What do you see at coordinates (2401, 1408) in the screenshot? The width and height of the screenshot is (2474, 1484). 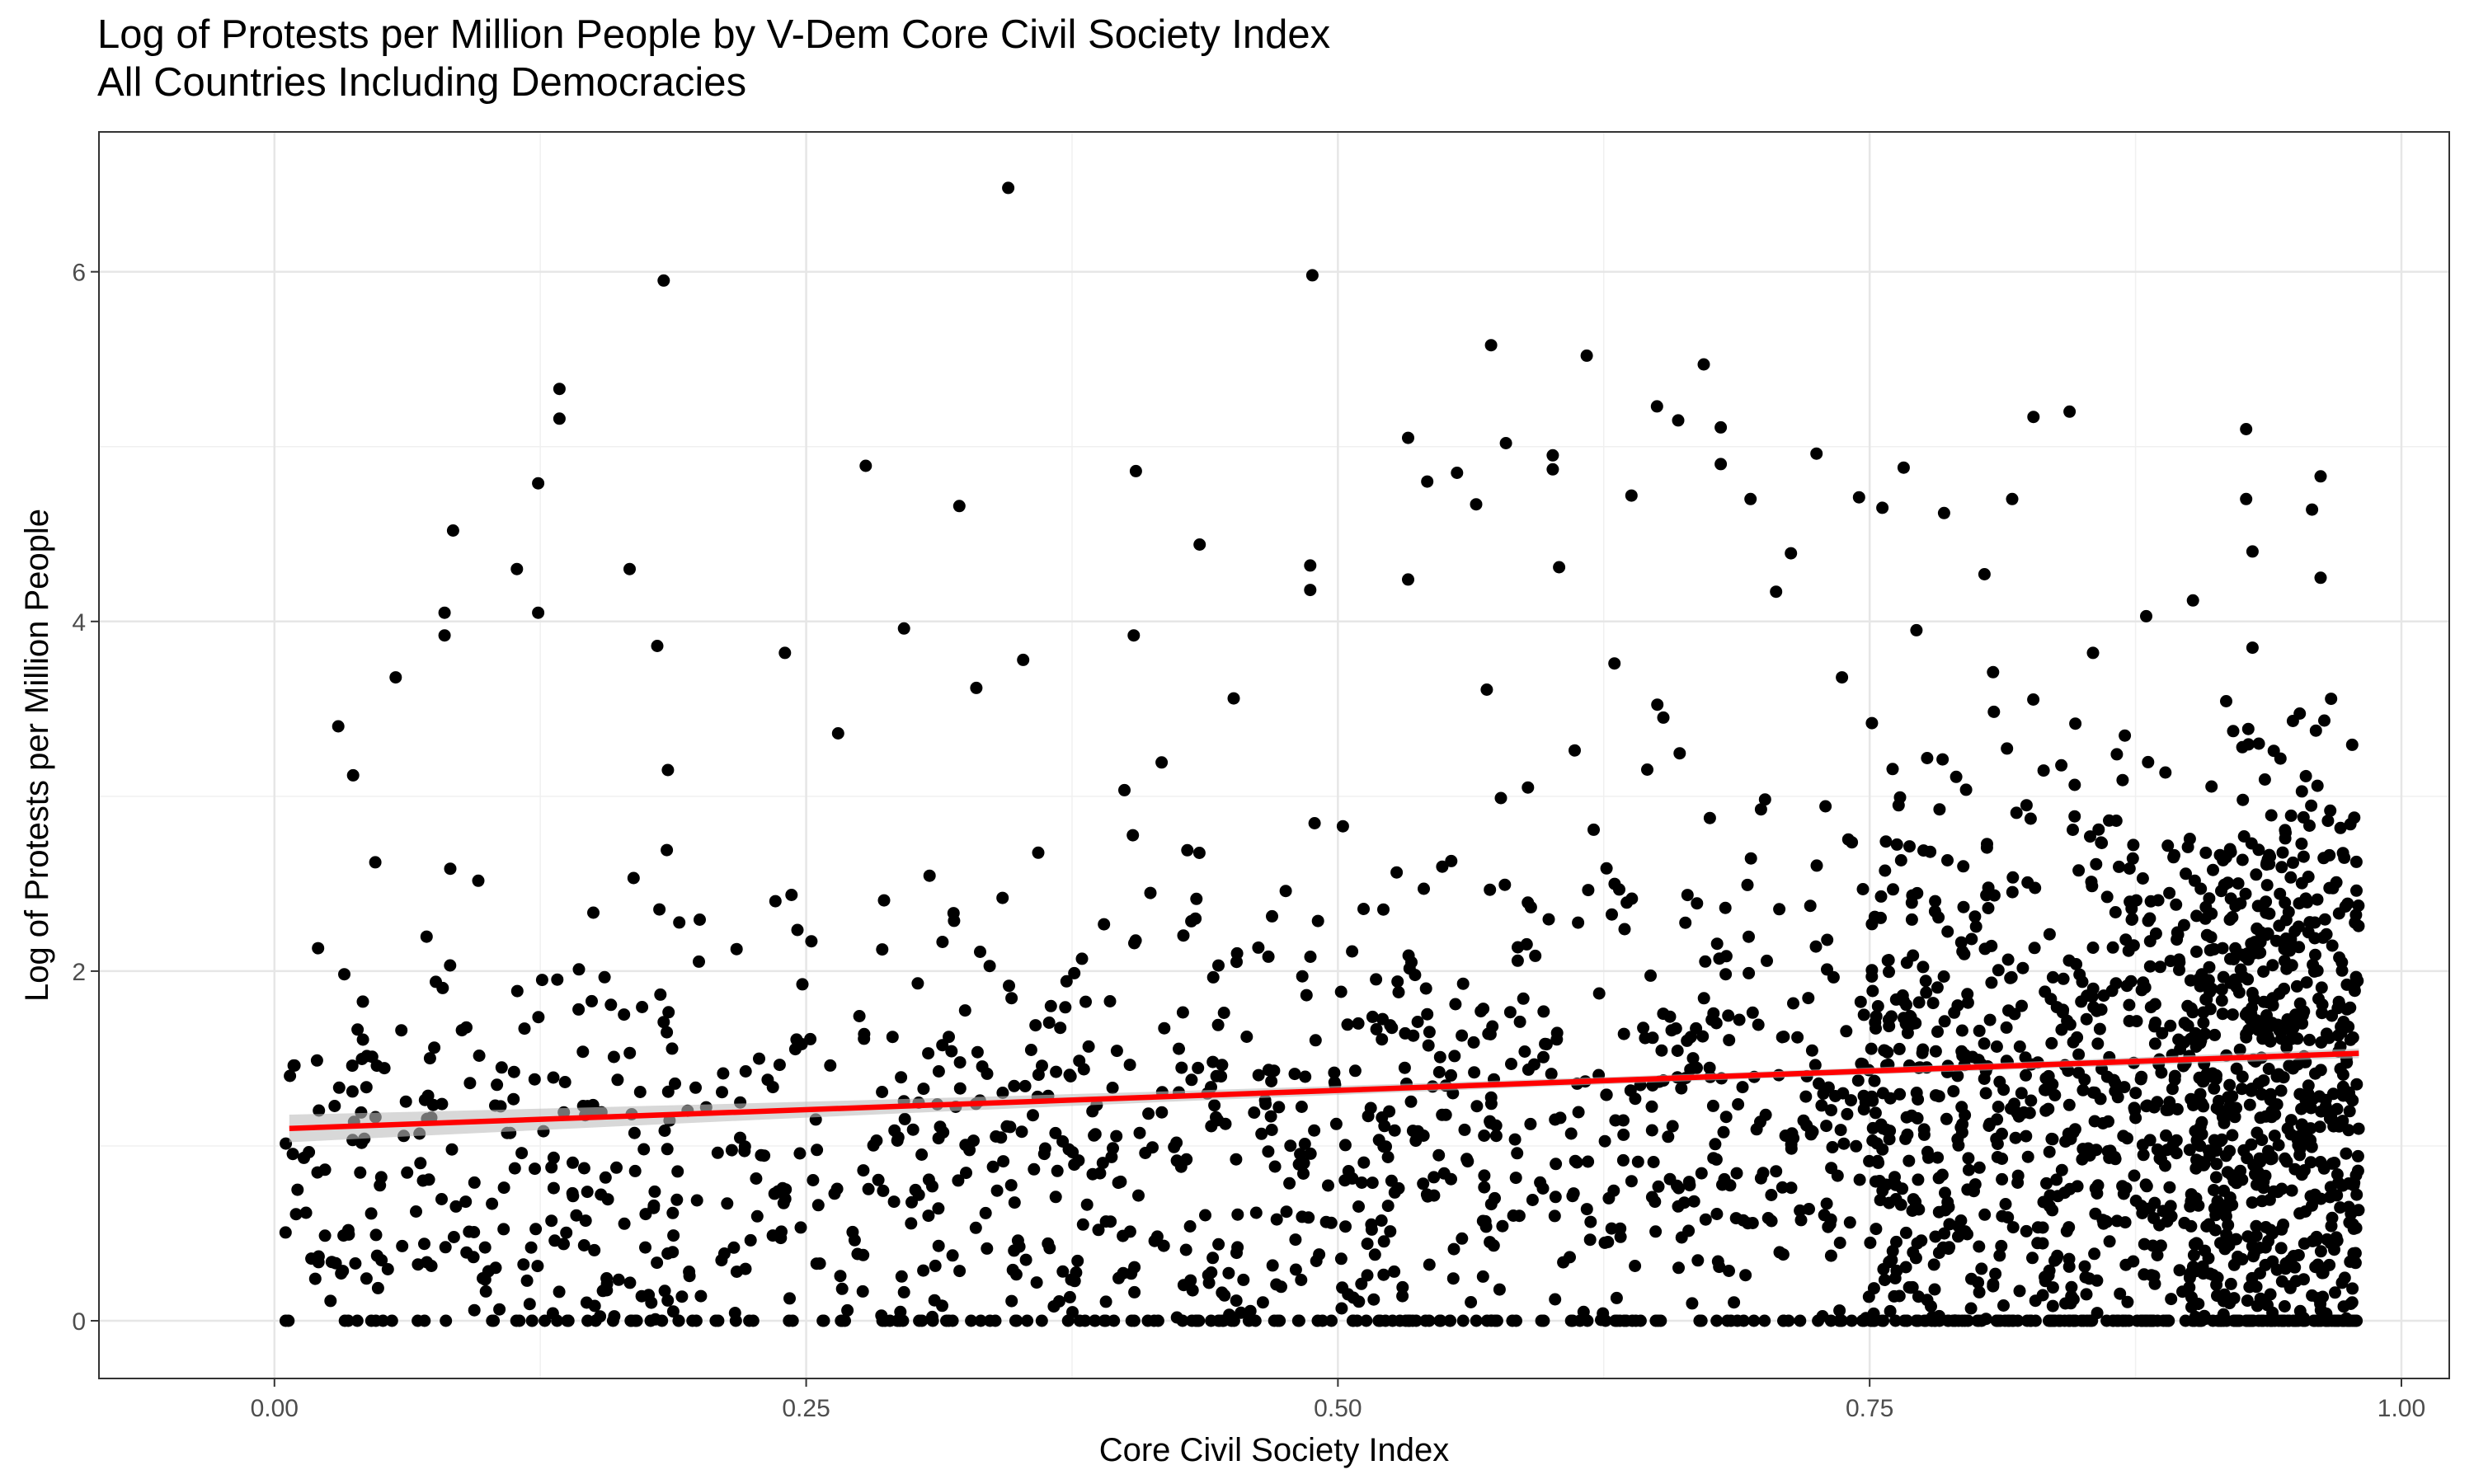 I see `x-tick-label: 1.00` at bounding box center [2401, 1408].